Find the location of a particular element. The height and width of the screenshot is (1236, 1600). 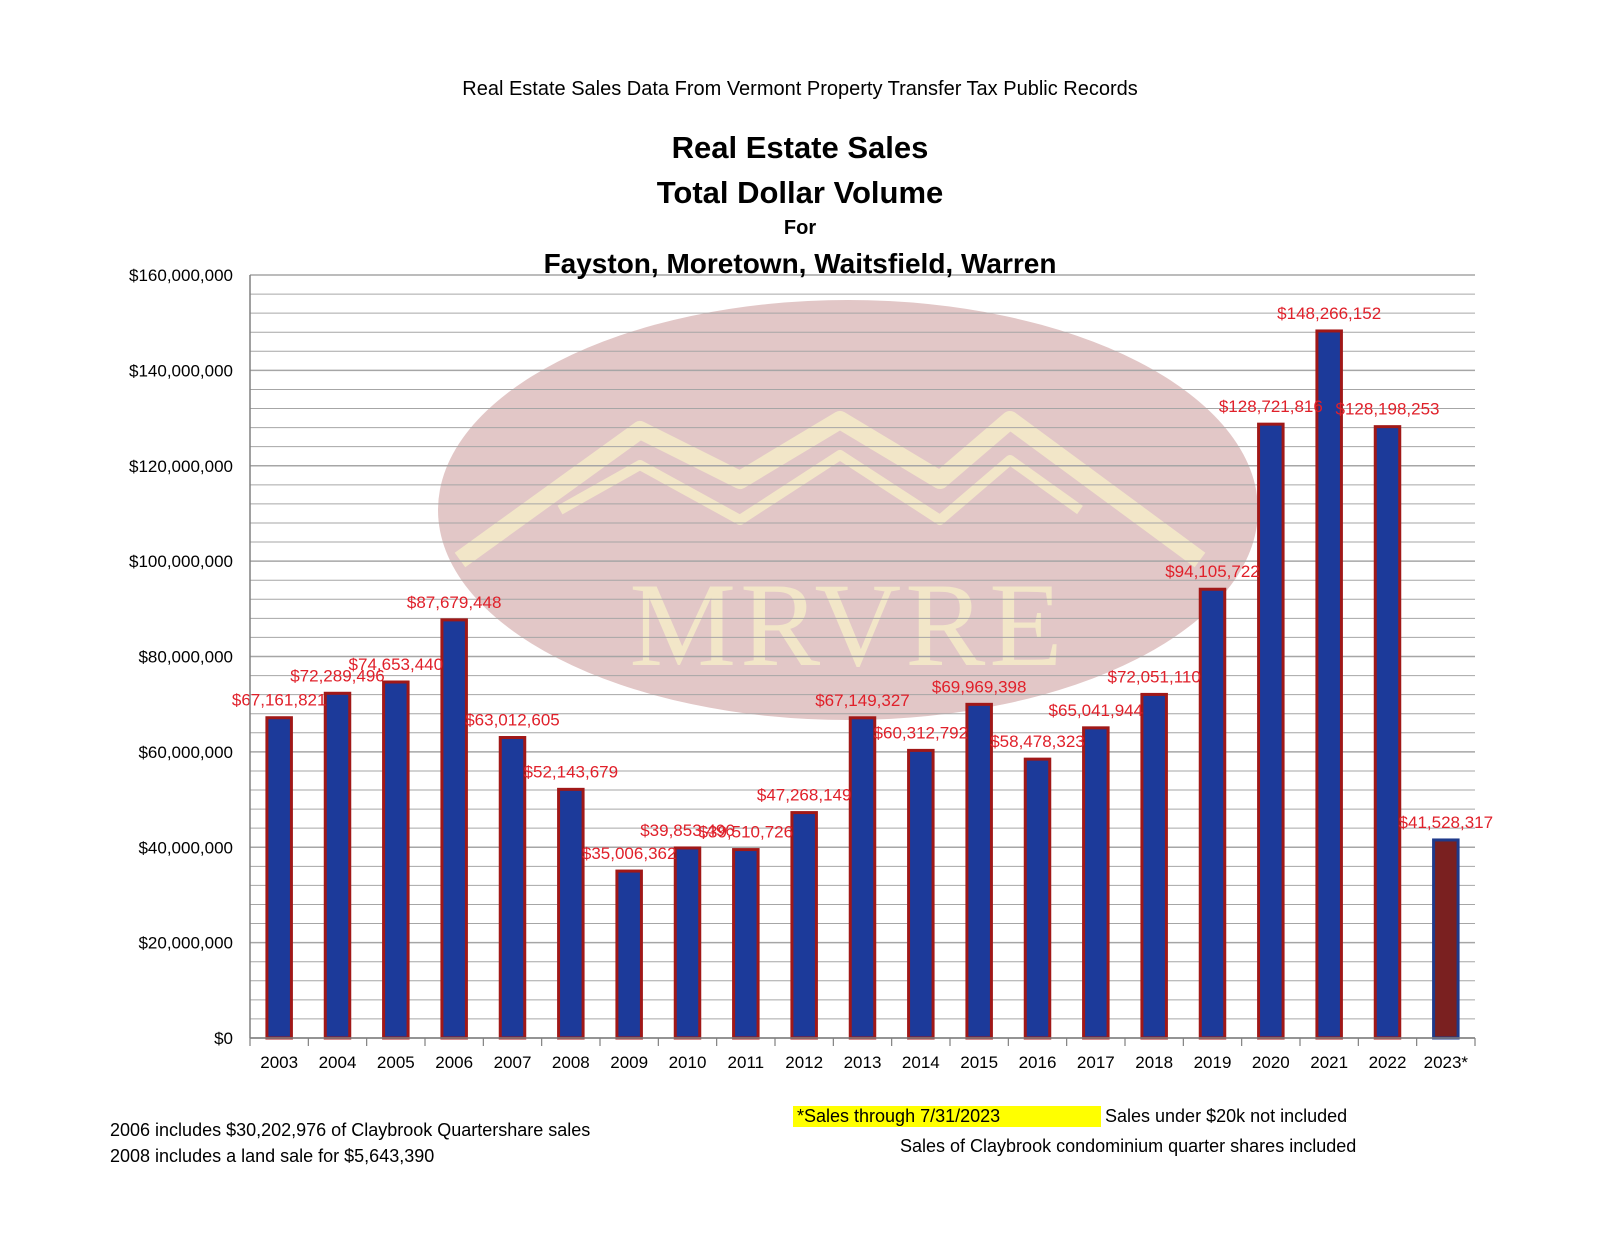

data-label: $72,051,110 is located at coordinates (1154, 676).